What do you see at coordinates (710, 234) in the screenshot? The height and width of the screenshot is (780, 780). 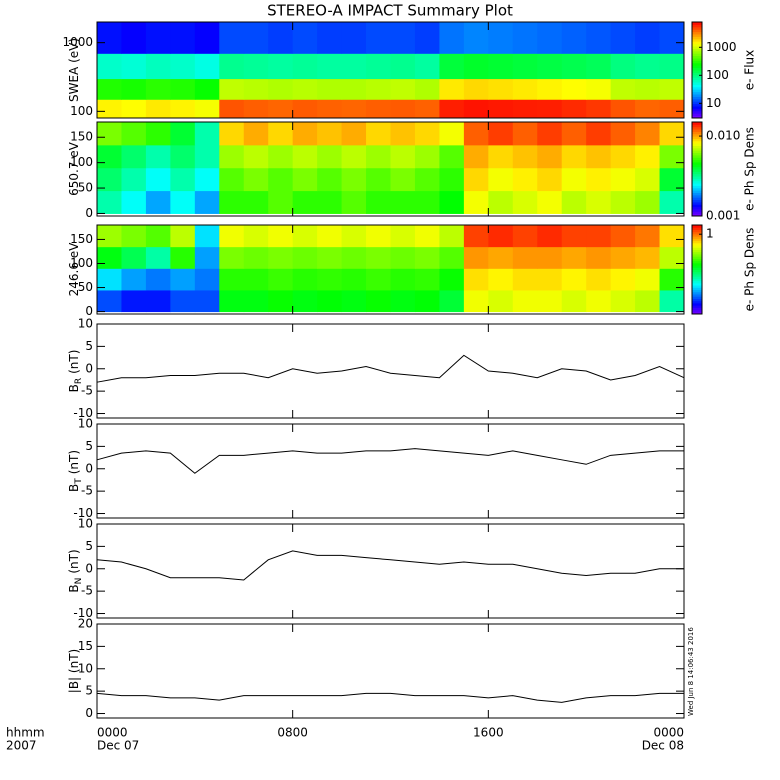 I see `colorbar-tick-label: 1` at bounding box center [710, 234].